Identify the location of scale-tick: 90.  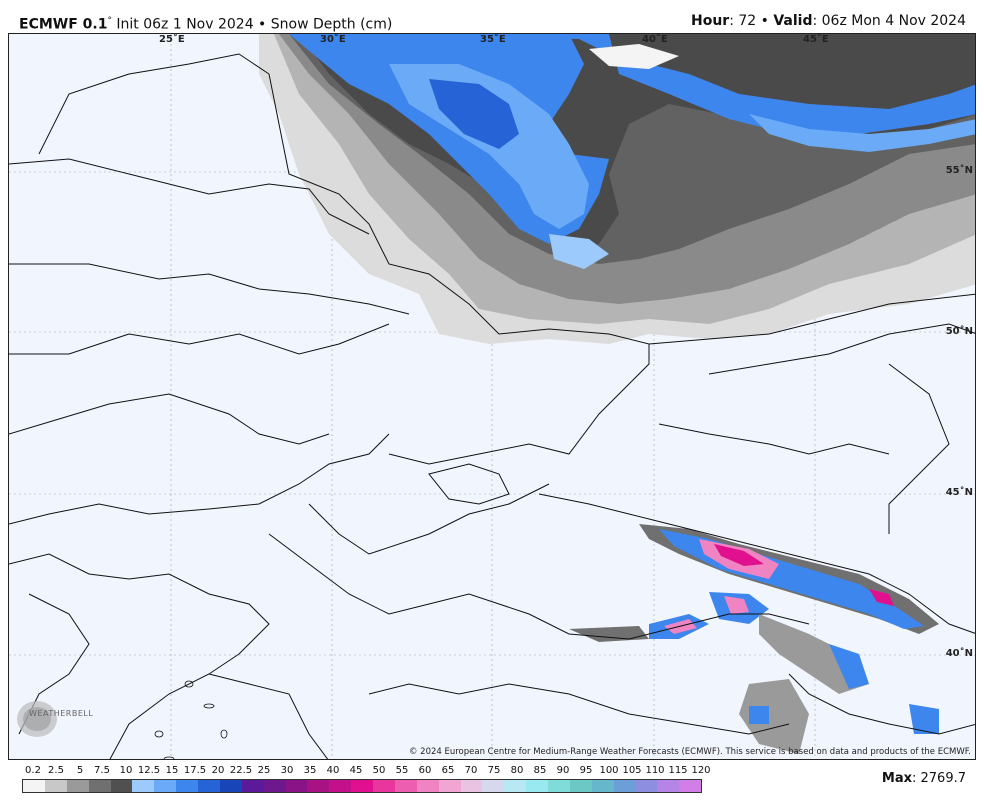
(563, 770).